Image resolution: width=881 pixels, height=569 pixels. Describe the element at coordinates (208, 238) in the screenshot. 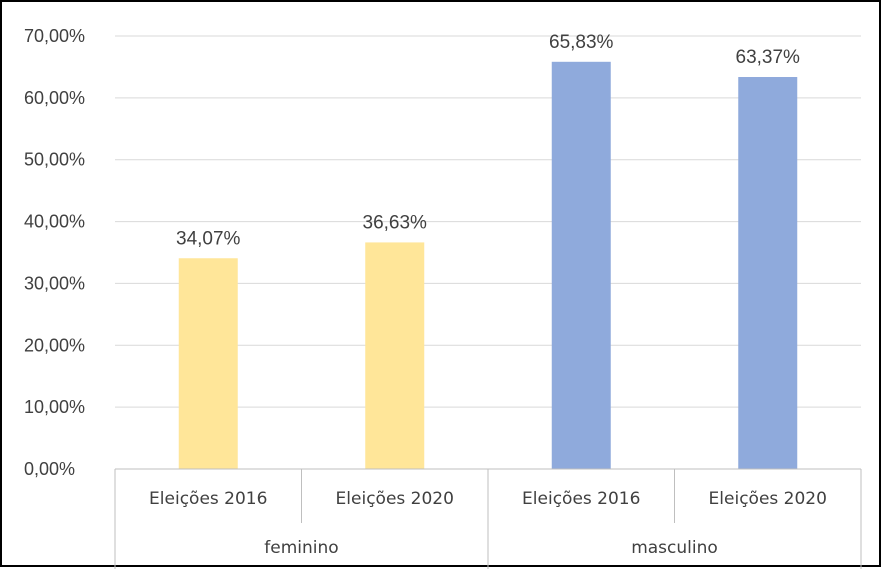

I see `data-label: 34,07%` at that location.